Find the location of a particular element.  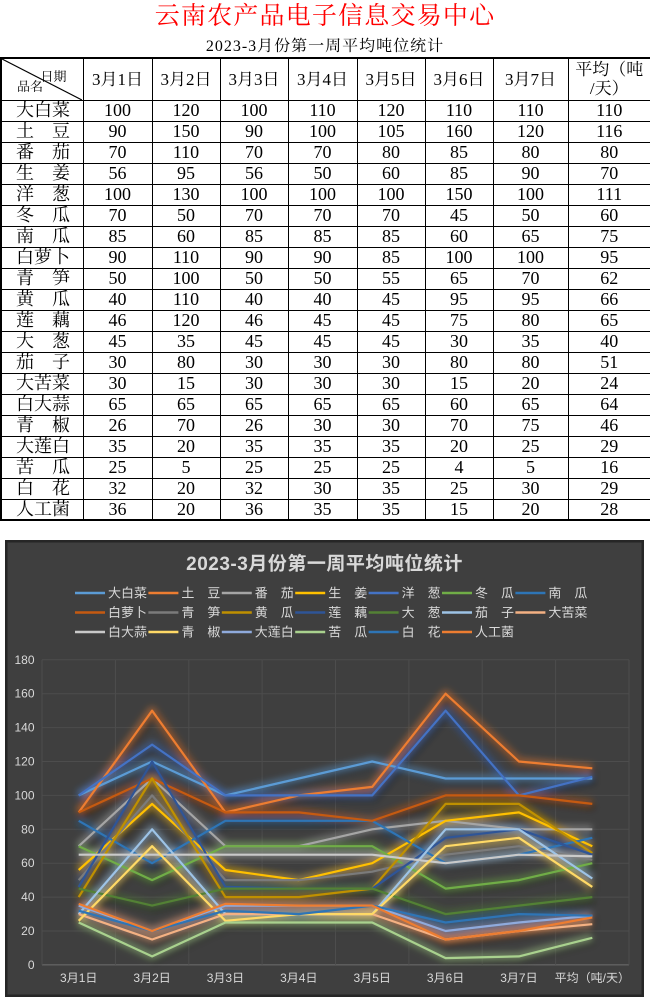

svg-text: 大莲白 is located at coordinates (274, 632).